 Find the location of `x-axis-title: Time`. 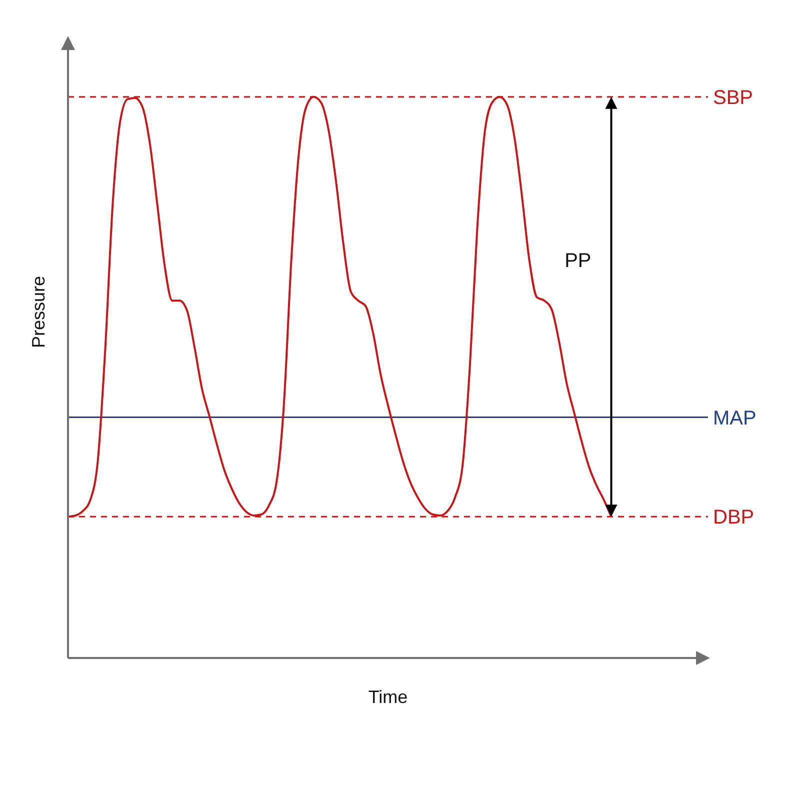

x-axis-title: Time is located at coordinates (388, 697).